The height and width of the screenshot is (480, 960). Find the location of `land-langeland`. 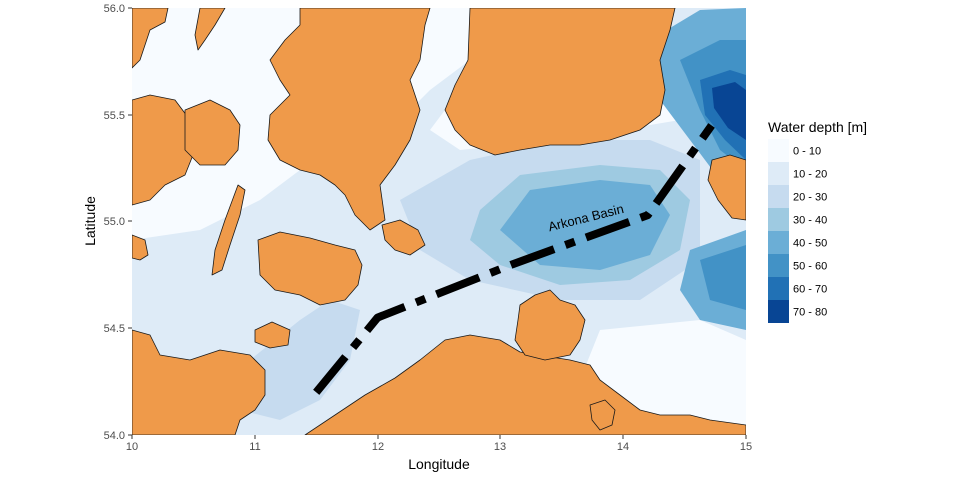

land-langeland is located at coordinates (228, 230).